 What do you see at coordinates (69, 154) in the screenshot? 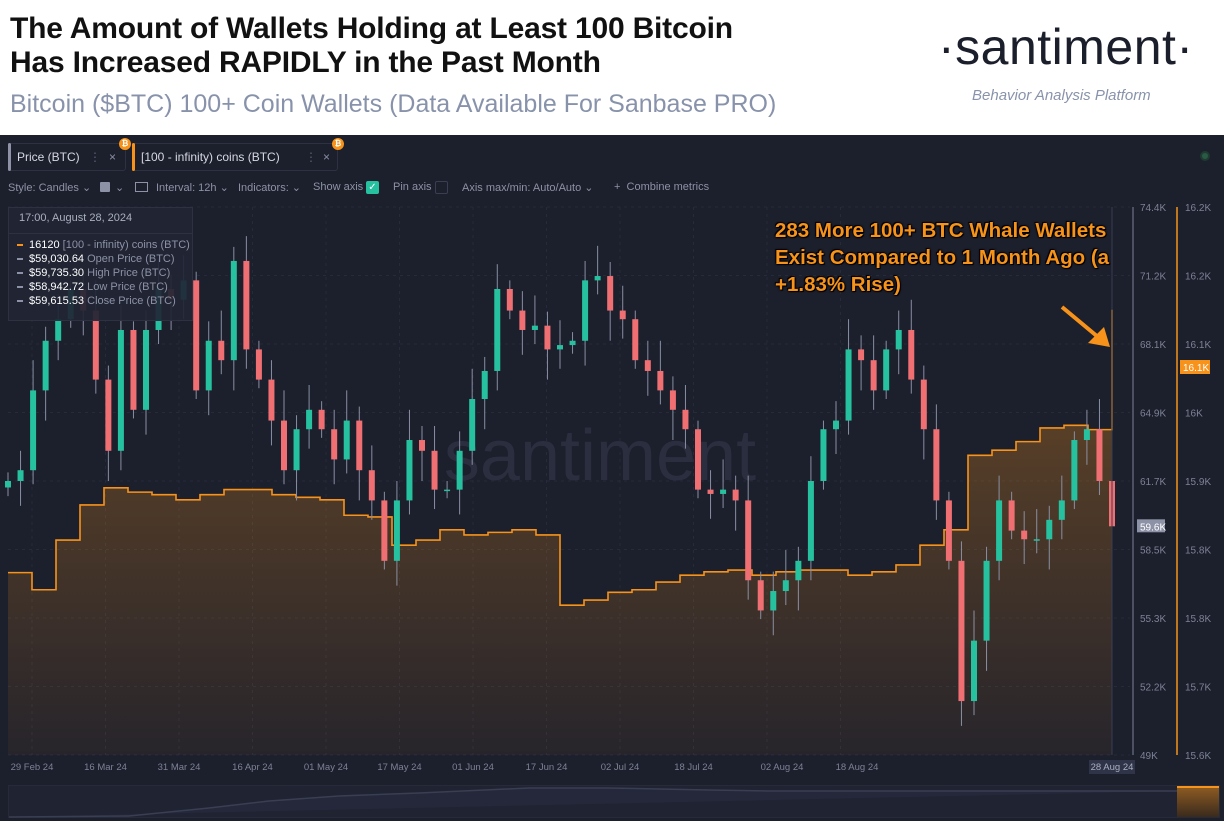
I see `tab-price-btc: Price (BTC) ⋮ × ₿` at bounding box center [69, 154].